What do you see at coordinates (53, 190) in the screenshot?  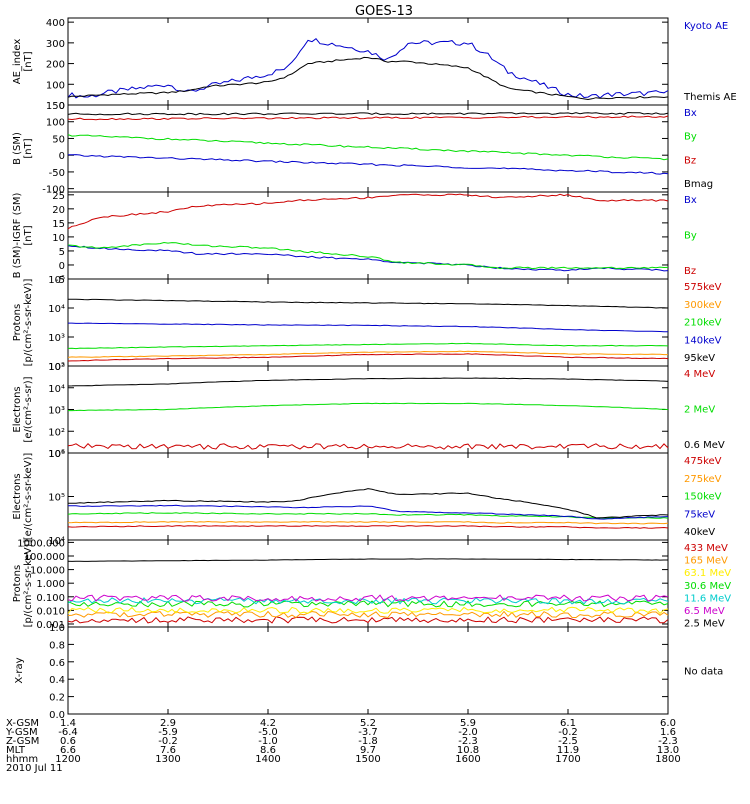 I see `y-tick-label: -100` at bounding box center [53, 190].